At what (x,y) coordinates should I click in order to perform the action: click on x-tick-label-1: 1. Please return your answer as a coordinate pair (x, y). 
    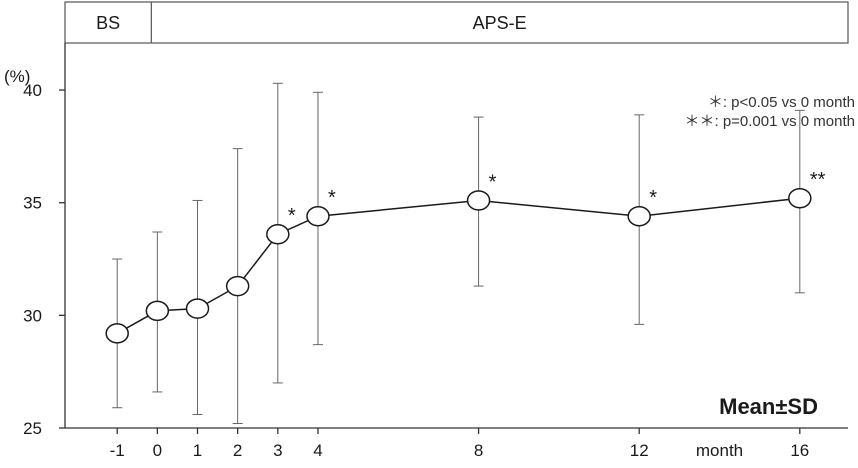
    Looking at the image, I should click on (197, 450).